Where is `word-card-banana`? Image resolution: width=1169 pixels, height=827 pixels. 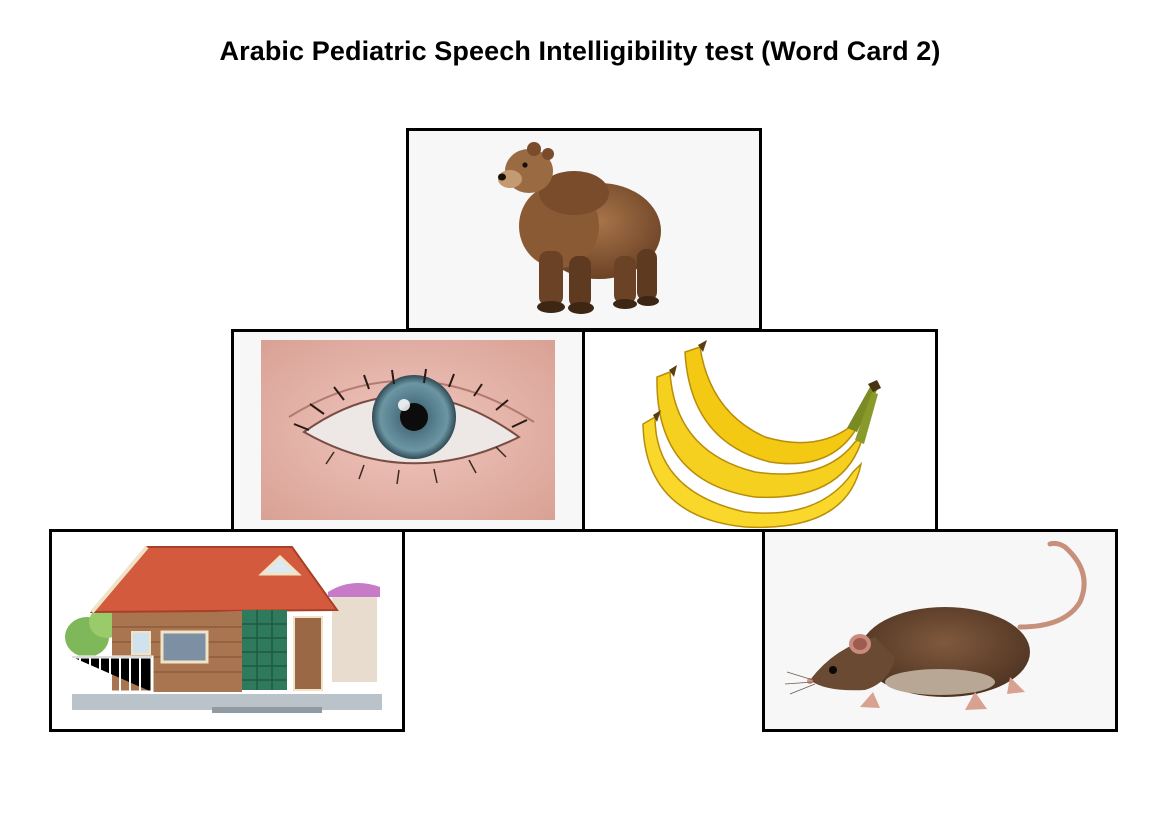 word-card-banana is located at coordinates (760, 430).